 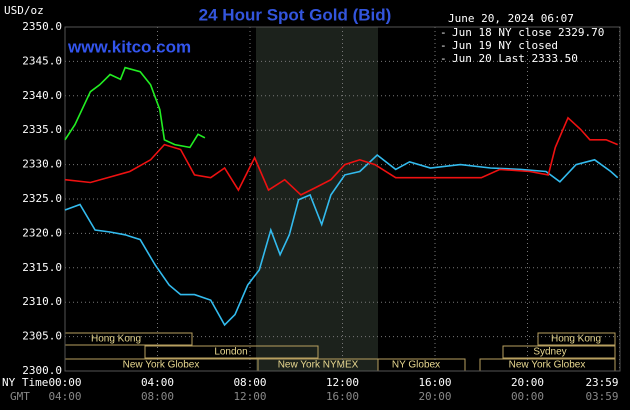 I want to click on x-tick-label: 23:59, so click(x=601, y=382).